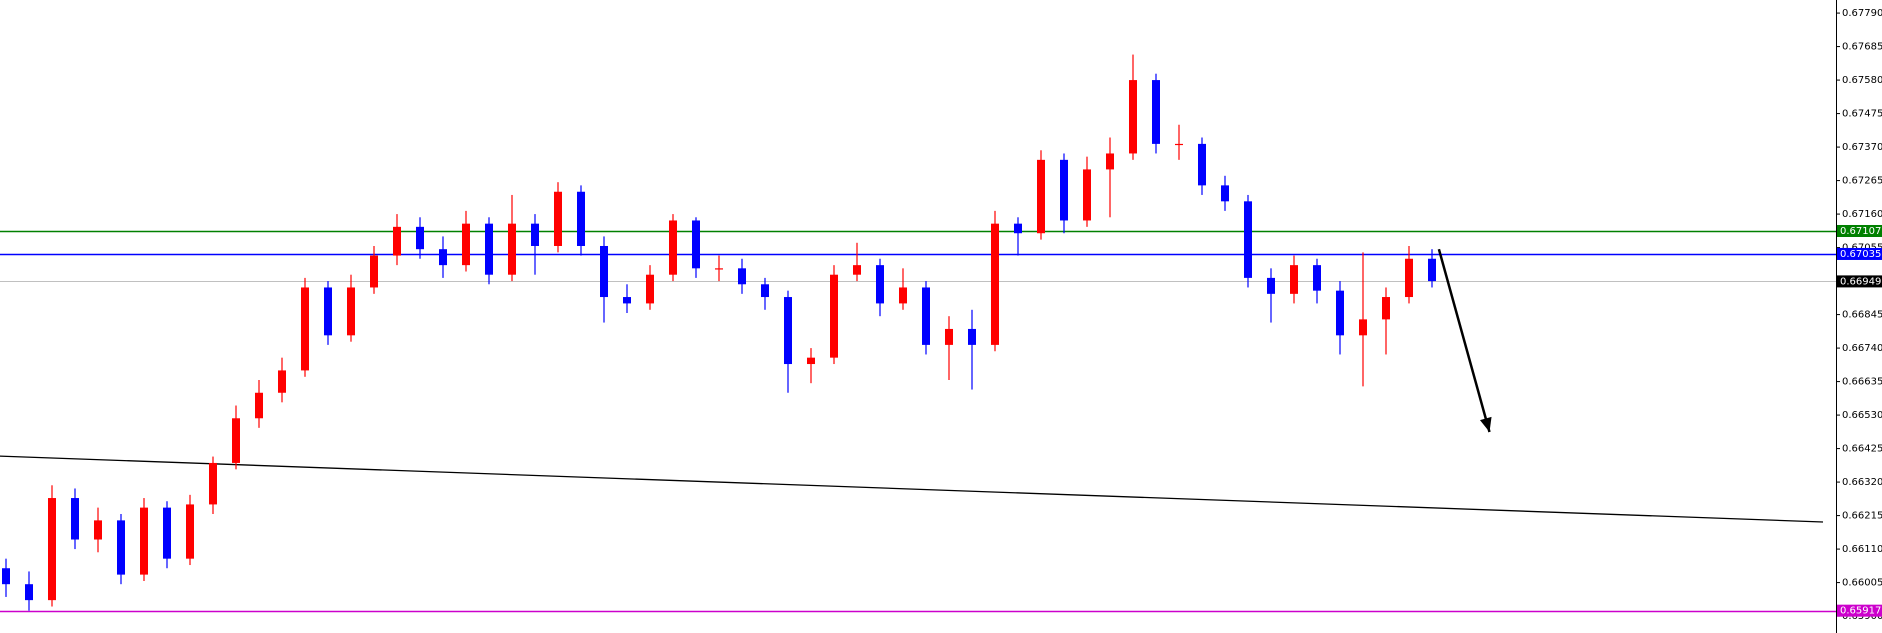 This screenshot has height=633, width=1882. What do you see at coordinates (1862, 348) in the screenshot?
I see `y-tick-label: 0.66740` at bounding box center [1862, 348].